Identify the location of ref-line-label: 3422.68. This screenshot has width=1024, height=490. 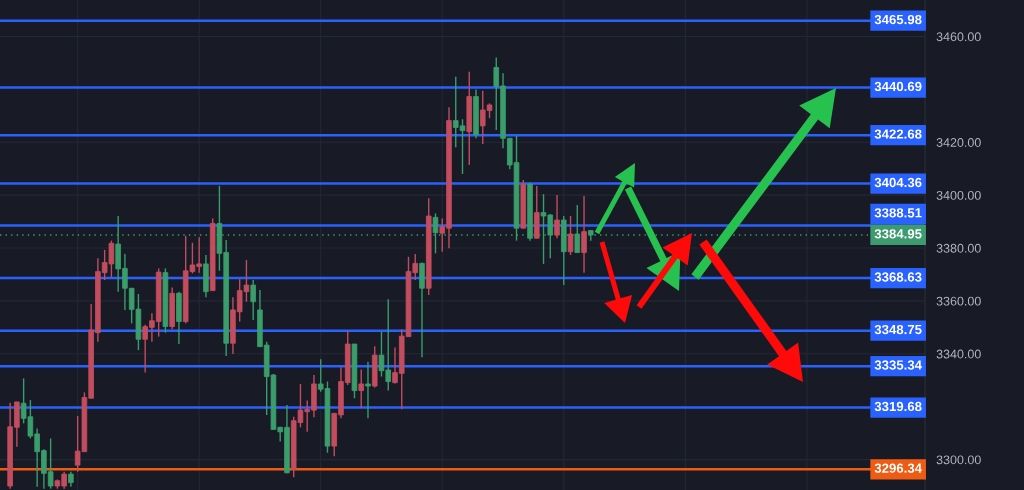
(898, 134).